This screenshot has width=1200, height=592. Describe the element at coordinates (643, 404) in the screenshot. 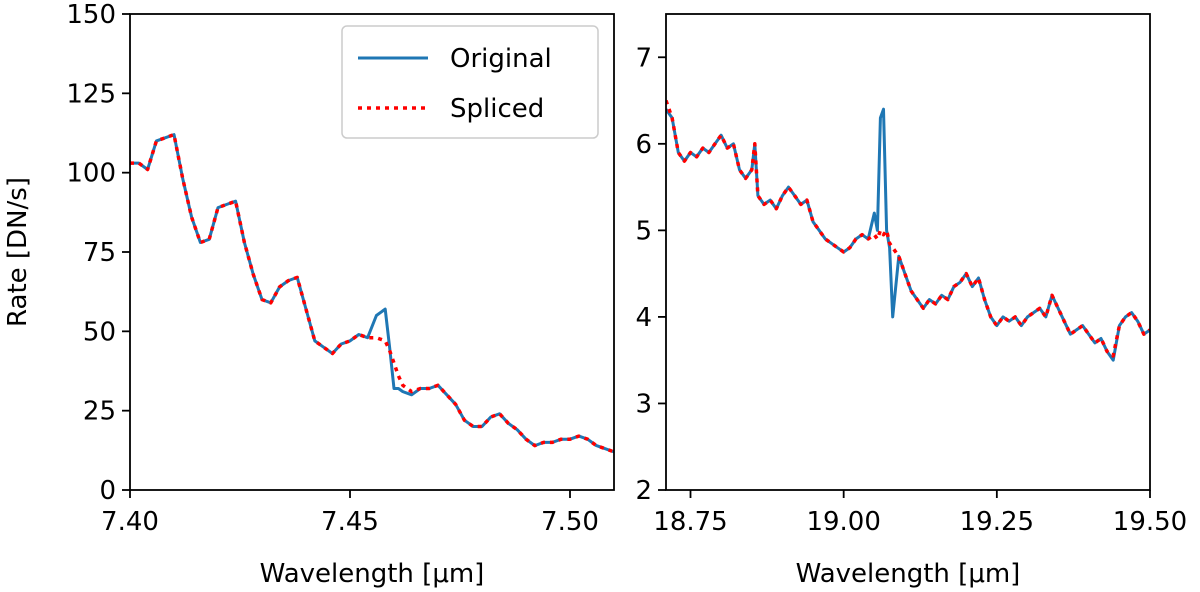

I see `y-tick-label: 3` at that location.